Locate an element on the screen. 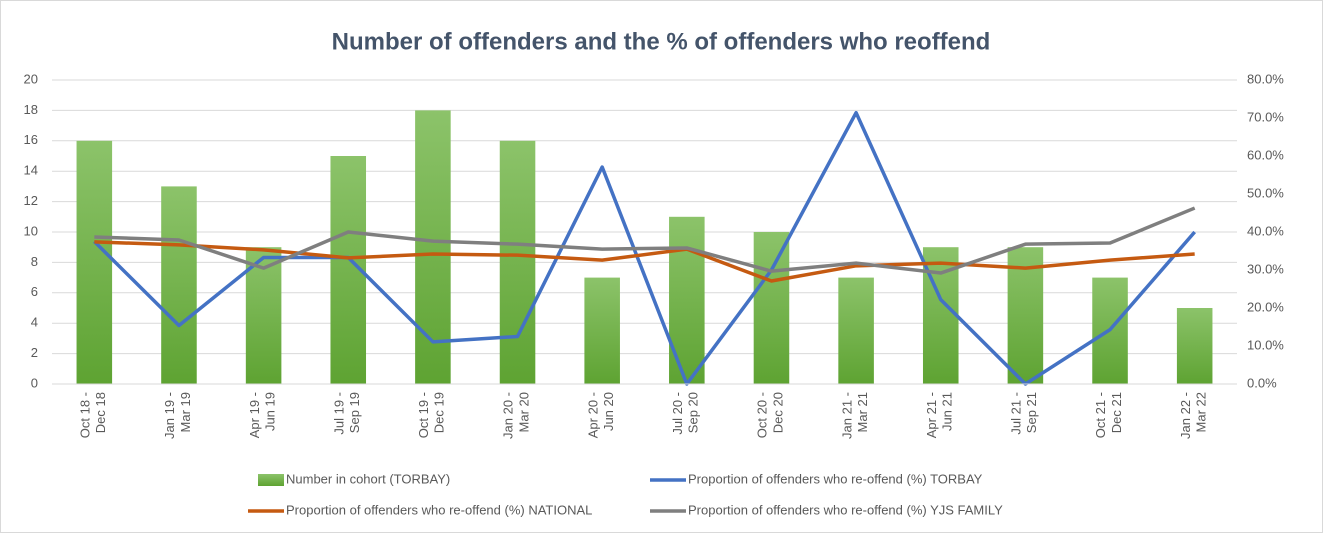  x-tick-line: Sep 21 is located at coordinates (1032, 412).